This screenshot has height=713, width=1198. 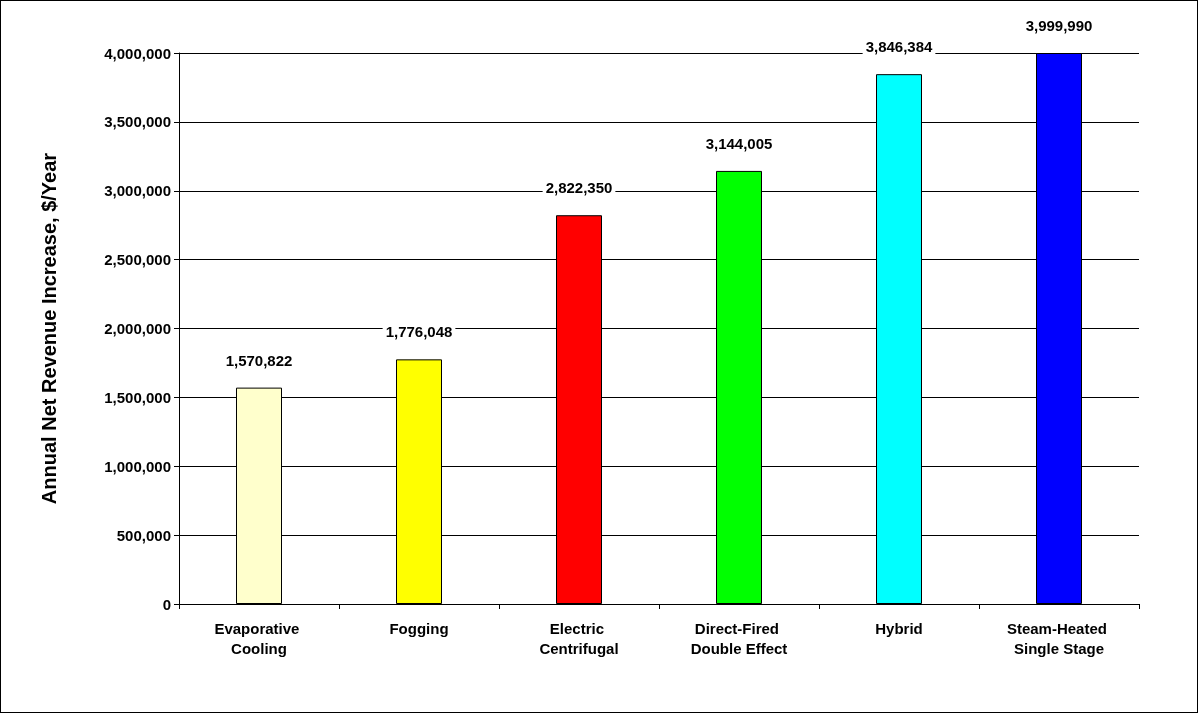 I want to click on x-tick-label: Electric Centrifugal, so click(x=579, y=638).